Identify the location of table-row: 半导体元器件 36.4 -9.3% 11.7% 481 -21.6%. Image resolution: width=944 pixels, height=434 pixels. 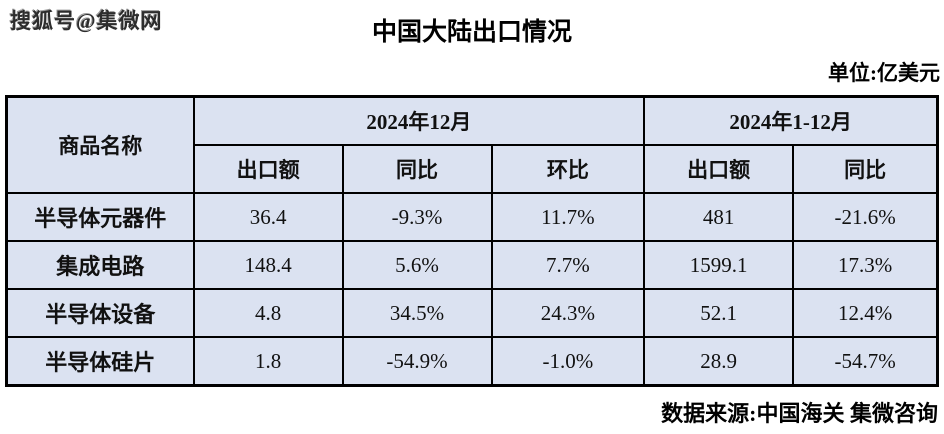
(472, 217).